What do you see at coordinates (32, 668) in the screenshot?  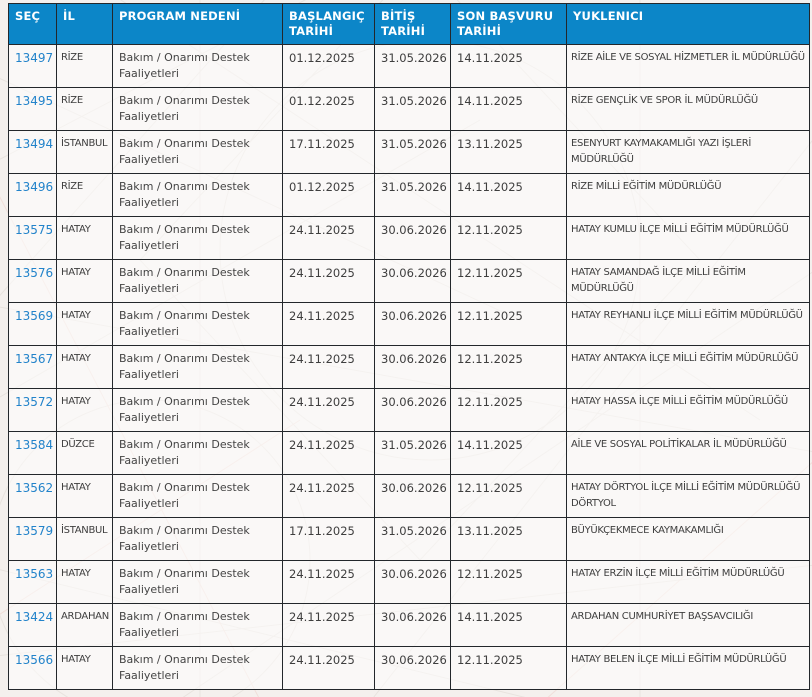 I see `sec-cell: 13566` at bounding box center [32, 668].